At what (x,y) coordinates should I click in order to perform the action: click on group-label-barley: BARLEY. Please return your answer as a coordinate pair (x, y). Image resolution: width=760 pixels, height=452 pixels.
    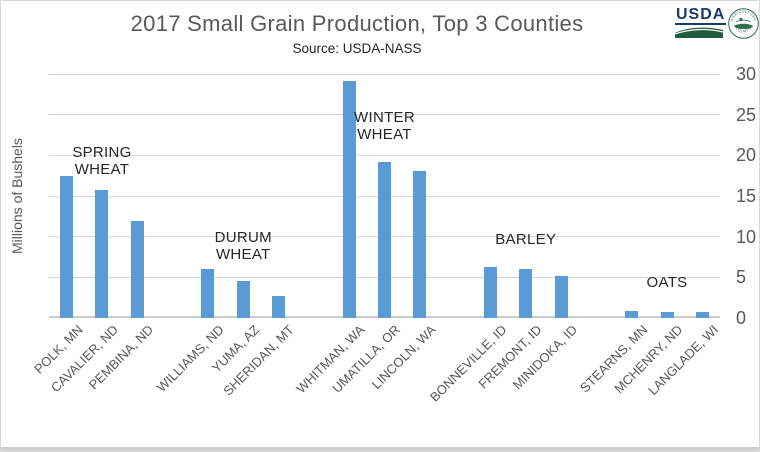
    Looking at the image, I should click on (525, 239).